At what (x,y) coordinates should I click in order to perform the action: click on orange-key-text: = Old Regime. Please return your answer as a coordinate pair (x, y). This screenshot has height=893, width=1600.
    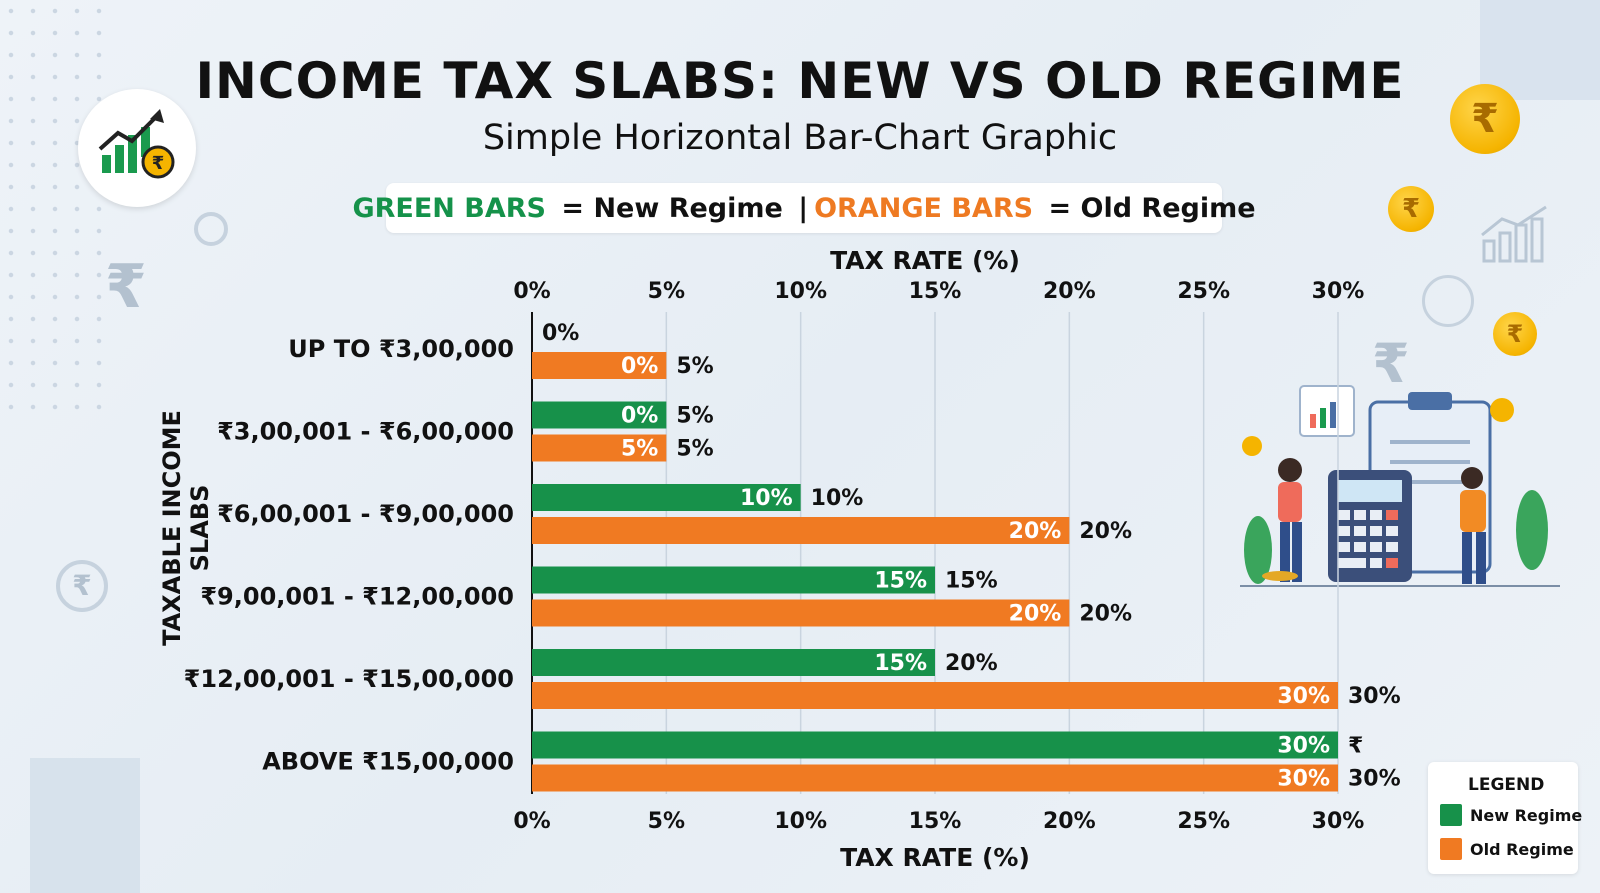
    Looking at the image, I should click on (1147, 208).